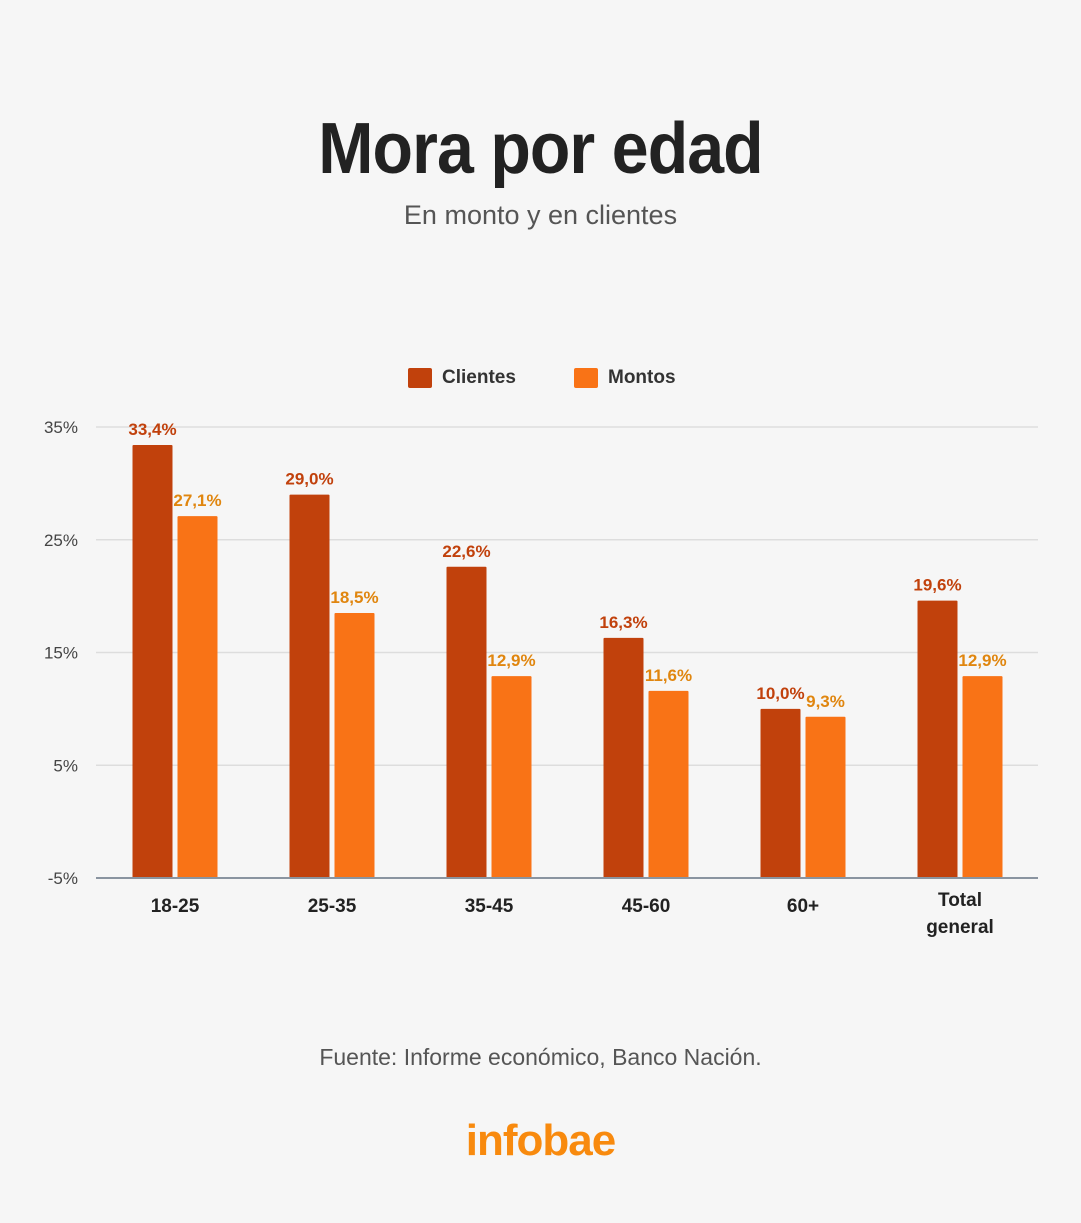 The width and height of the screenshot is (1081, 1223). What do you see at coordinates (642, 377) in the screenshot?
I see `legend-label-montos: Montos` at bounding box center [642, 377].